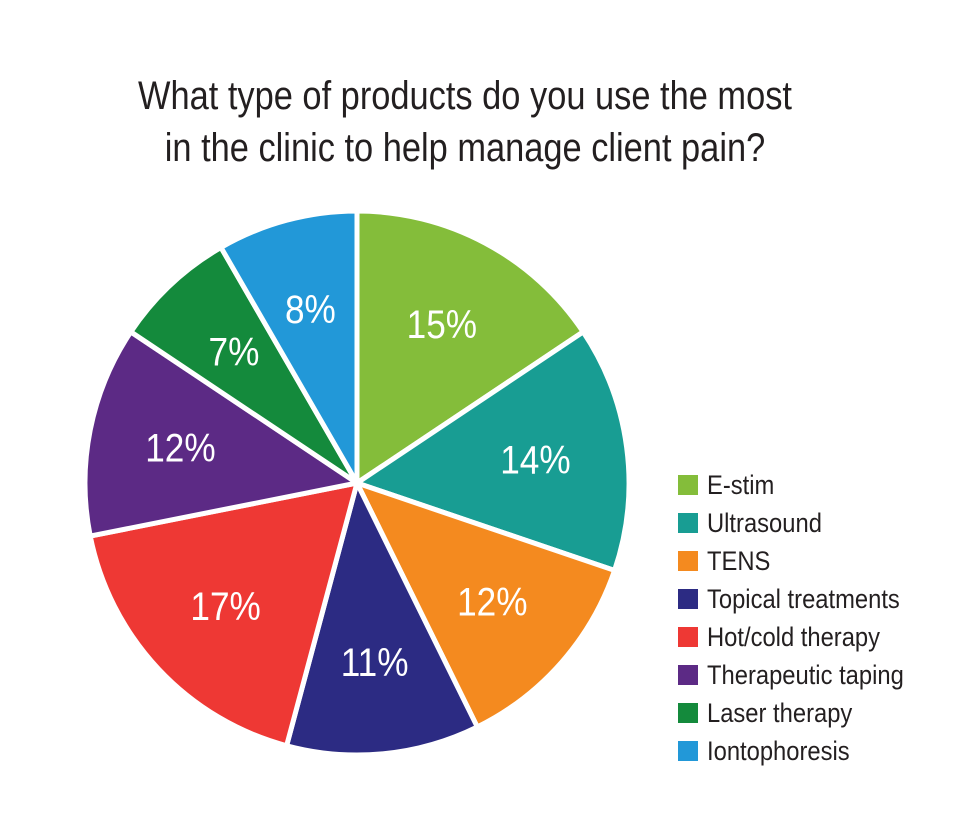  What do you see at coordinates (382, 619) in the screenshot?
I see `pie-slice-topical-treatments` at bounding box center [382, 619].